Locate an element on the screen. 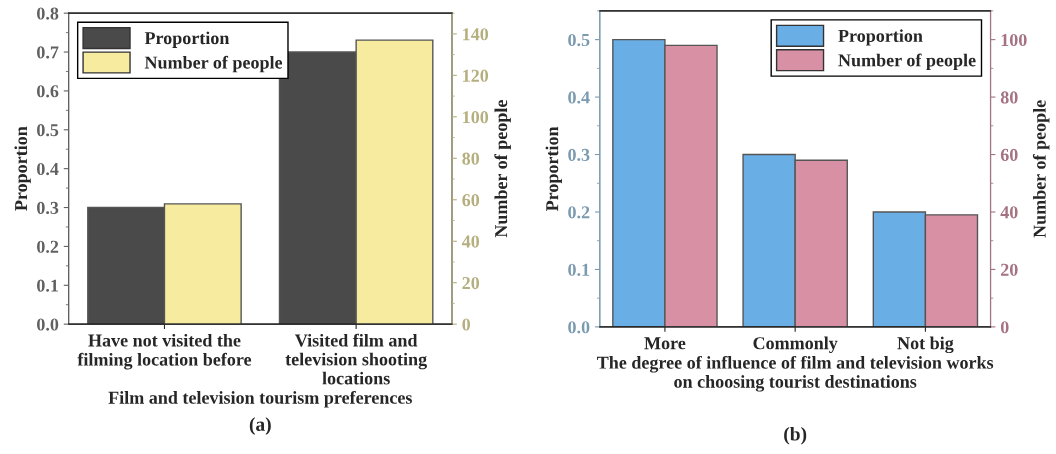 Image resolution: width=1056 pixels, height=454 pixels. x-tick-label: Commonly is located at coordinates (795, 345).